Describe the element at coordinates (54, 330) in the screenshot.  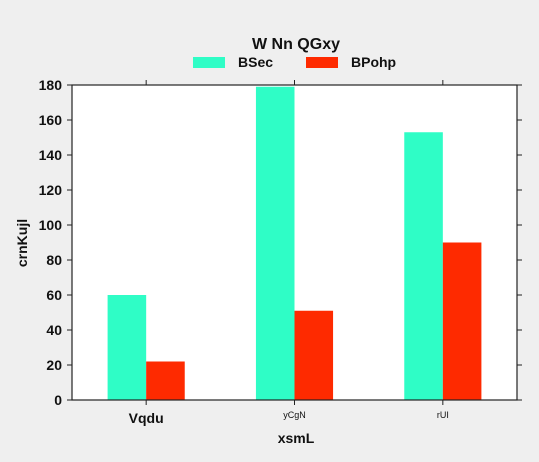
I see `y-tick-label: 40` at that location.